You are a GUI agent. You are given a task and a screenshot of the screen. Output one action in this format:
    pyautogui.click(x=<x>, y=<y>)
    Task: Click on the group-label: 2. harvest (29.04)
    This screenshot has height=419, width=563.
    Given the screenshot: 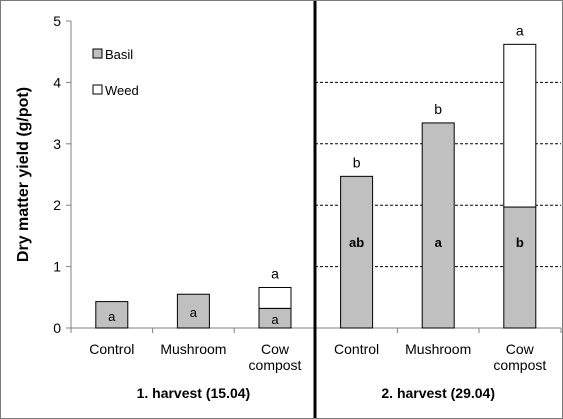 What is the action you would take?
    pyautogui.click(x=438, y=393)
    